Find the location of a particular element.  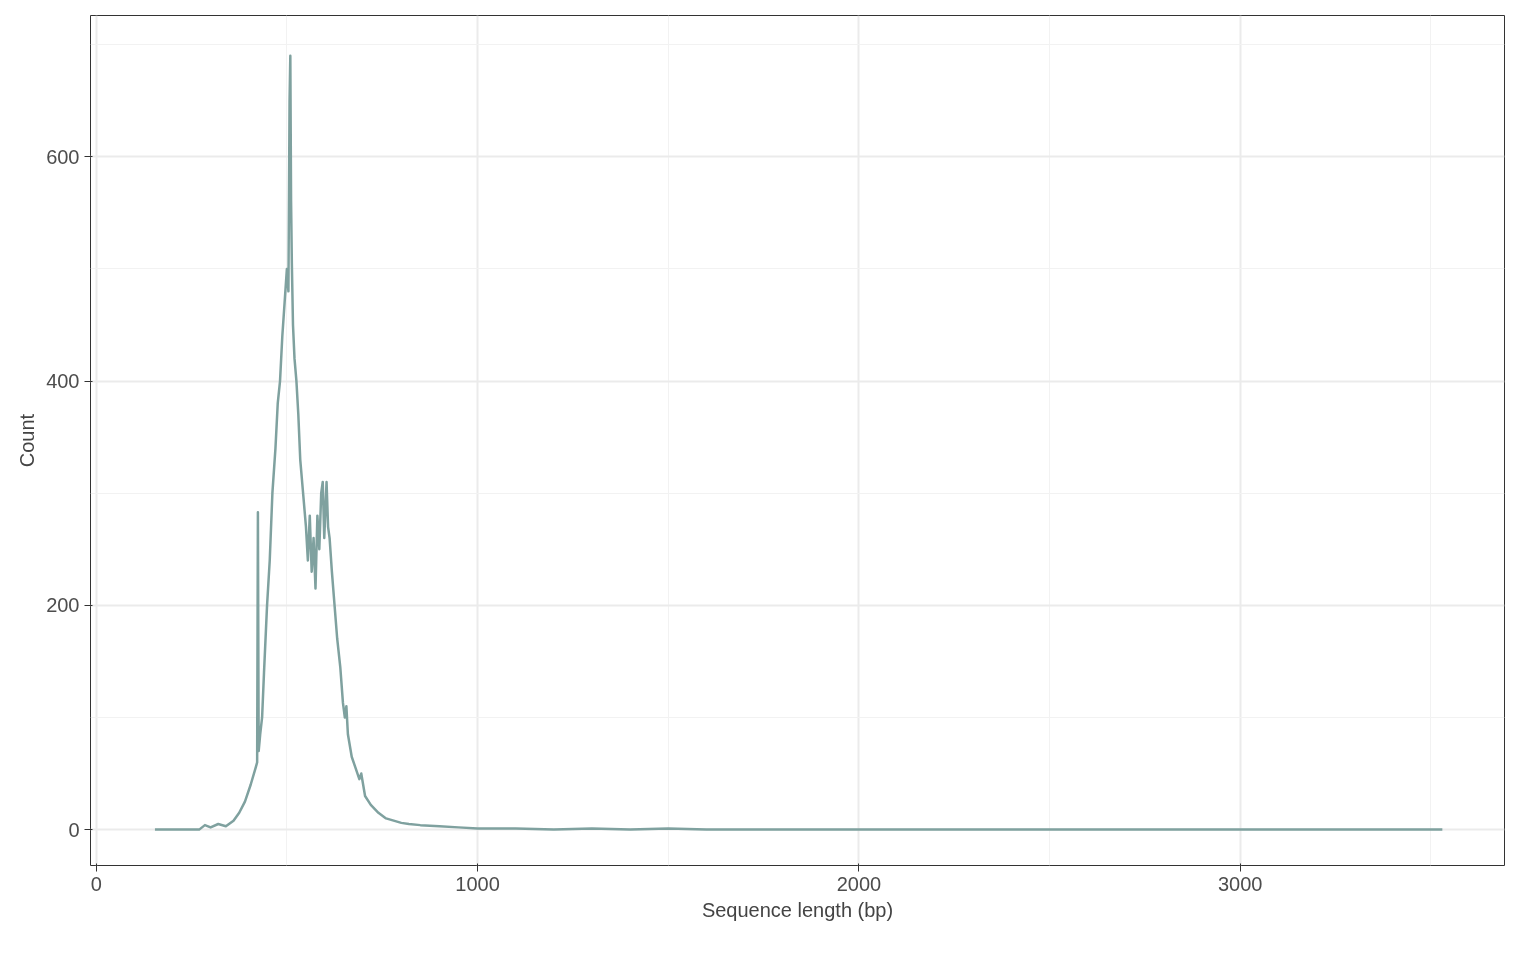

y-tick-label: 200 is located at coordinates (63, 605).